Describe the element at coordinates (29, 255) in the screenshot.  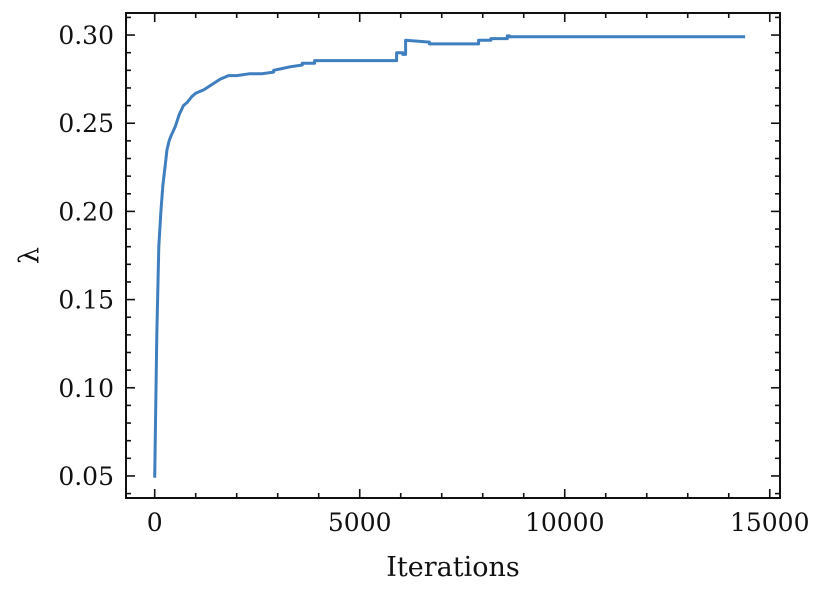
I see `y-axis-label: λ` at that location.